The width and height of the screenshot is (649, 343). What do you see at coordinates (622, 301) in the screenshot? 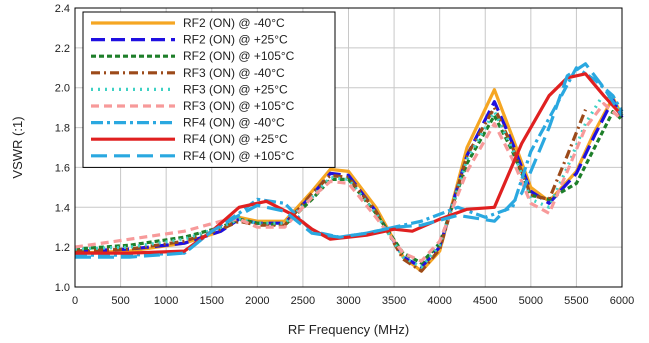
I see `x-tick-label: 6000` at bounding box center [622, 301].